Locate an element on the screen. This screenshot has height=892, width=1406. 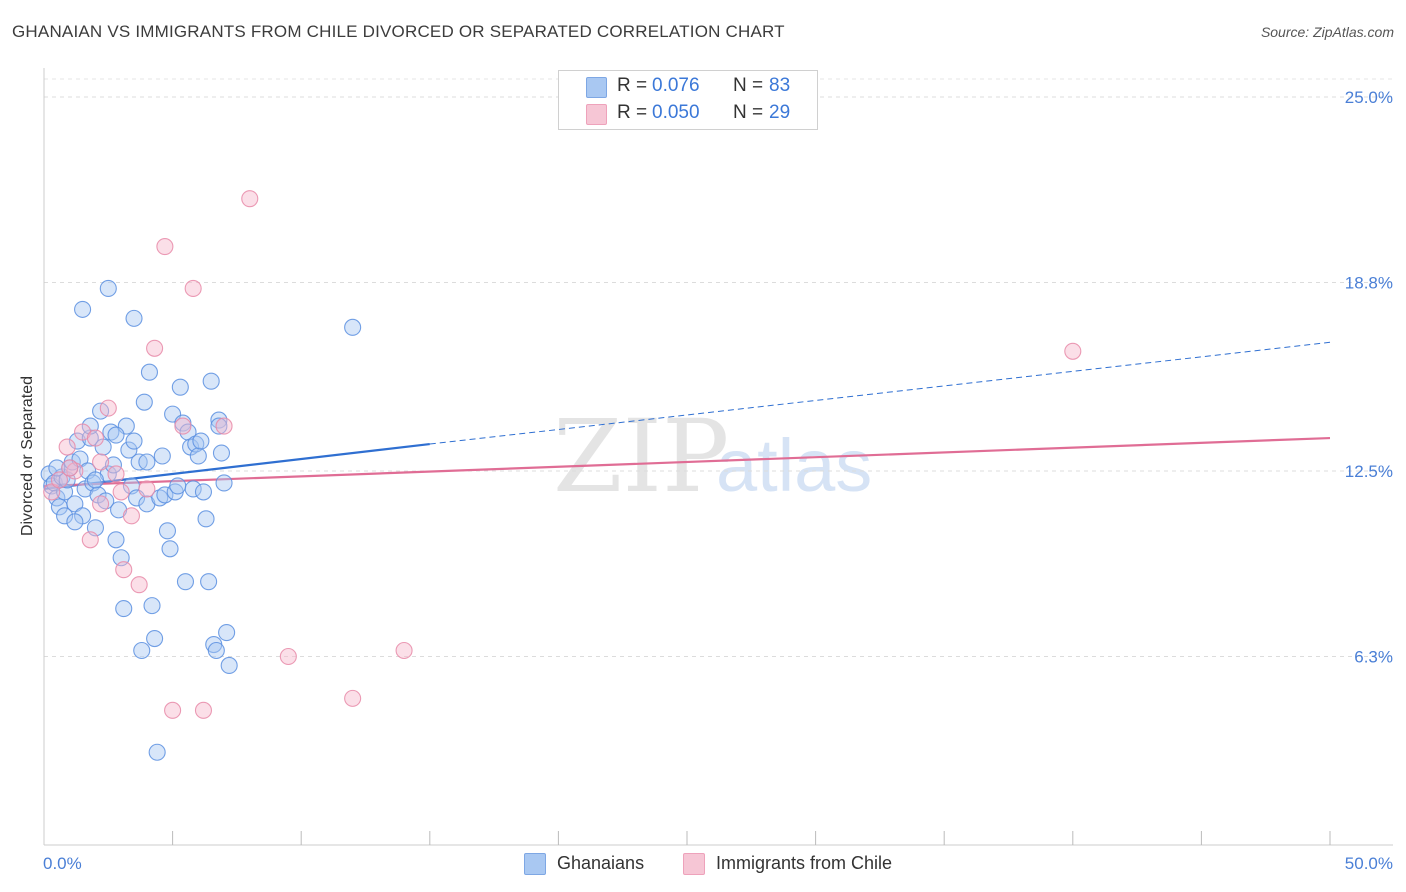
bottom-legend-swatch-ghanaians is located at coordinates (535, 864).